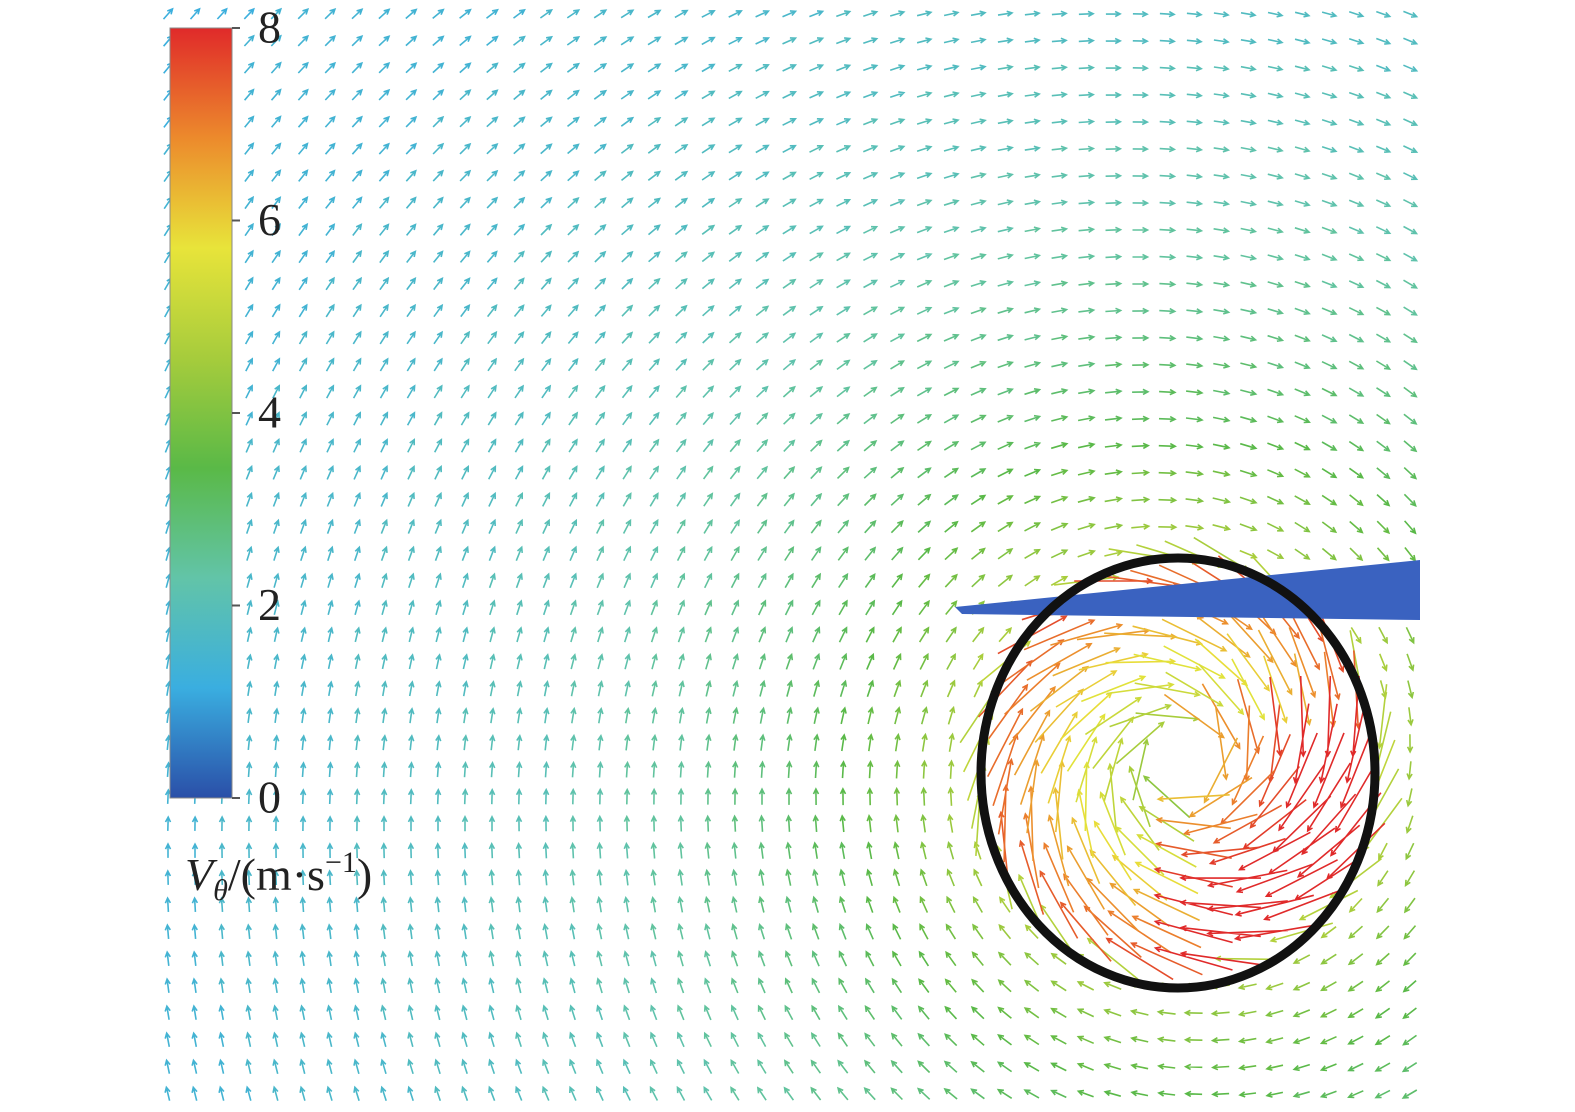 The width and height of the screenshot is (1575, 1112). Describe the element at coordinates (220, 890) in the screenshot. I see `label-subscript: θ` at that location.